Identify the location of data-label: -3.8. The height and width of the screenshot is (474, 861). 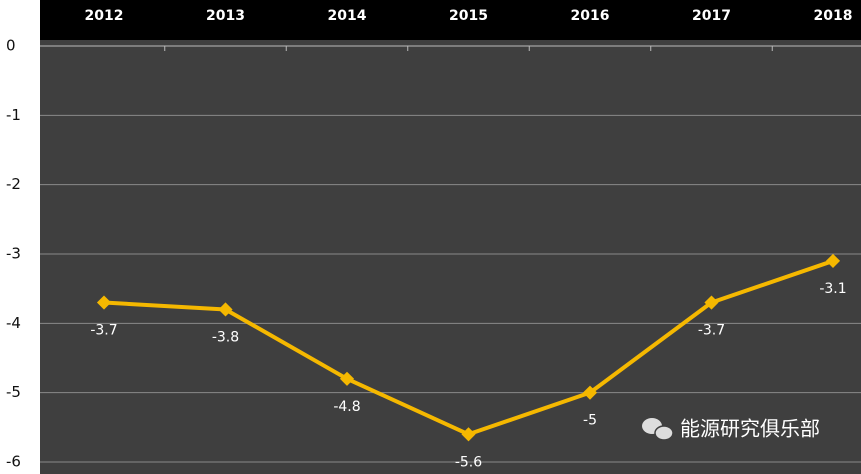
(225, 337).